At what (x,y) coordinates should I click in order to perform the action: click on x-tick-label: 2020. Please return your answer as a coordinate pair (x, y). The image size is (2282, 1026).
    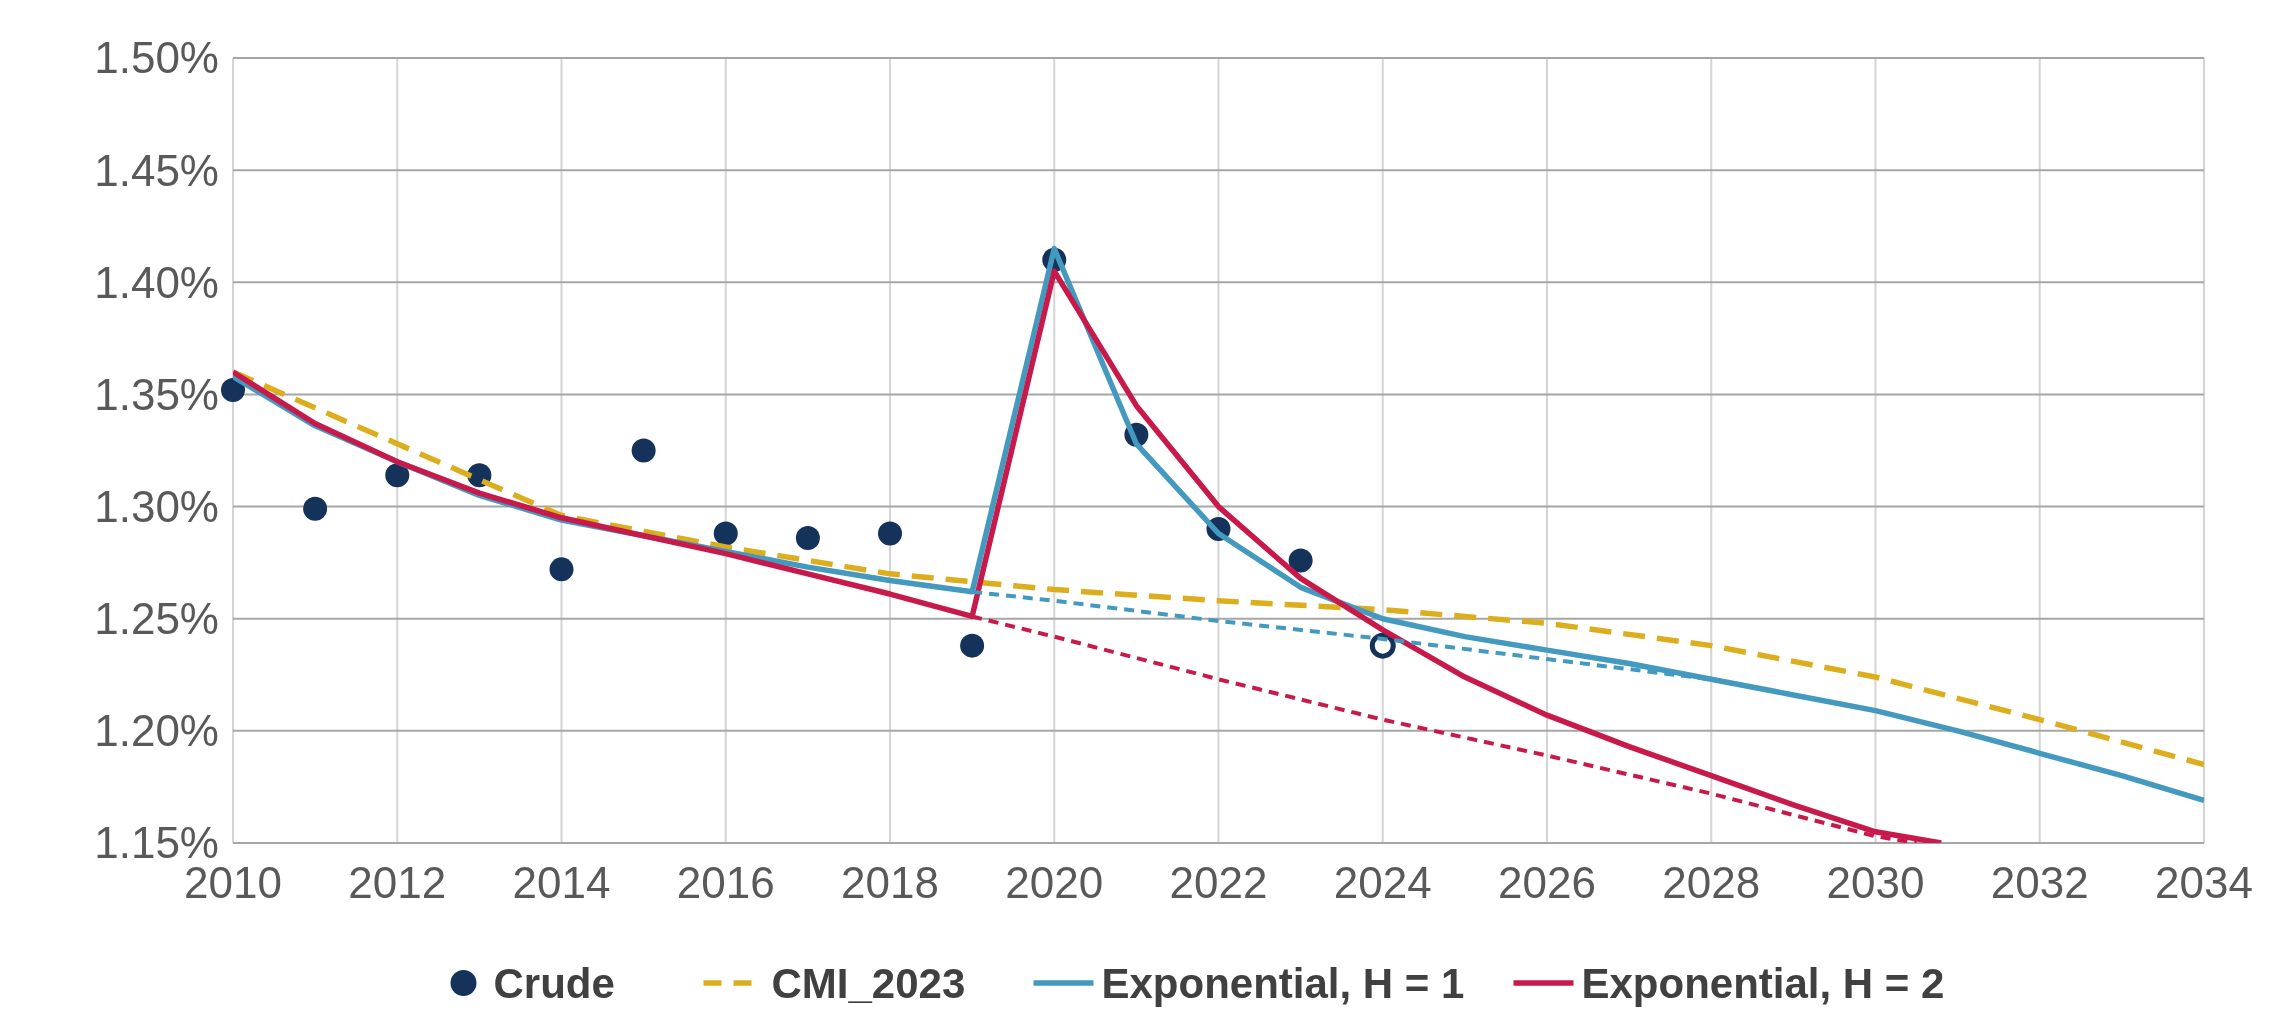
    Looking at the image, I should click on (1054, 882).